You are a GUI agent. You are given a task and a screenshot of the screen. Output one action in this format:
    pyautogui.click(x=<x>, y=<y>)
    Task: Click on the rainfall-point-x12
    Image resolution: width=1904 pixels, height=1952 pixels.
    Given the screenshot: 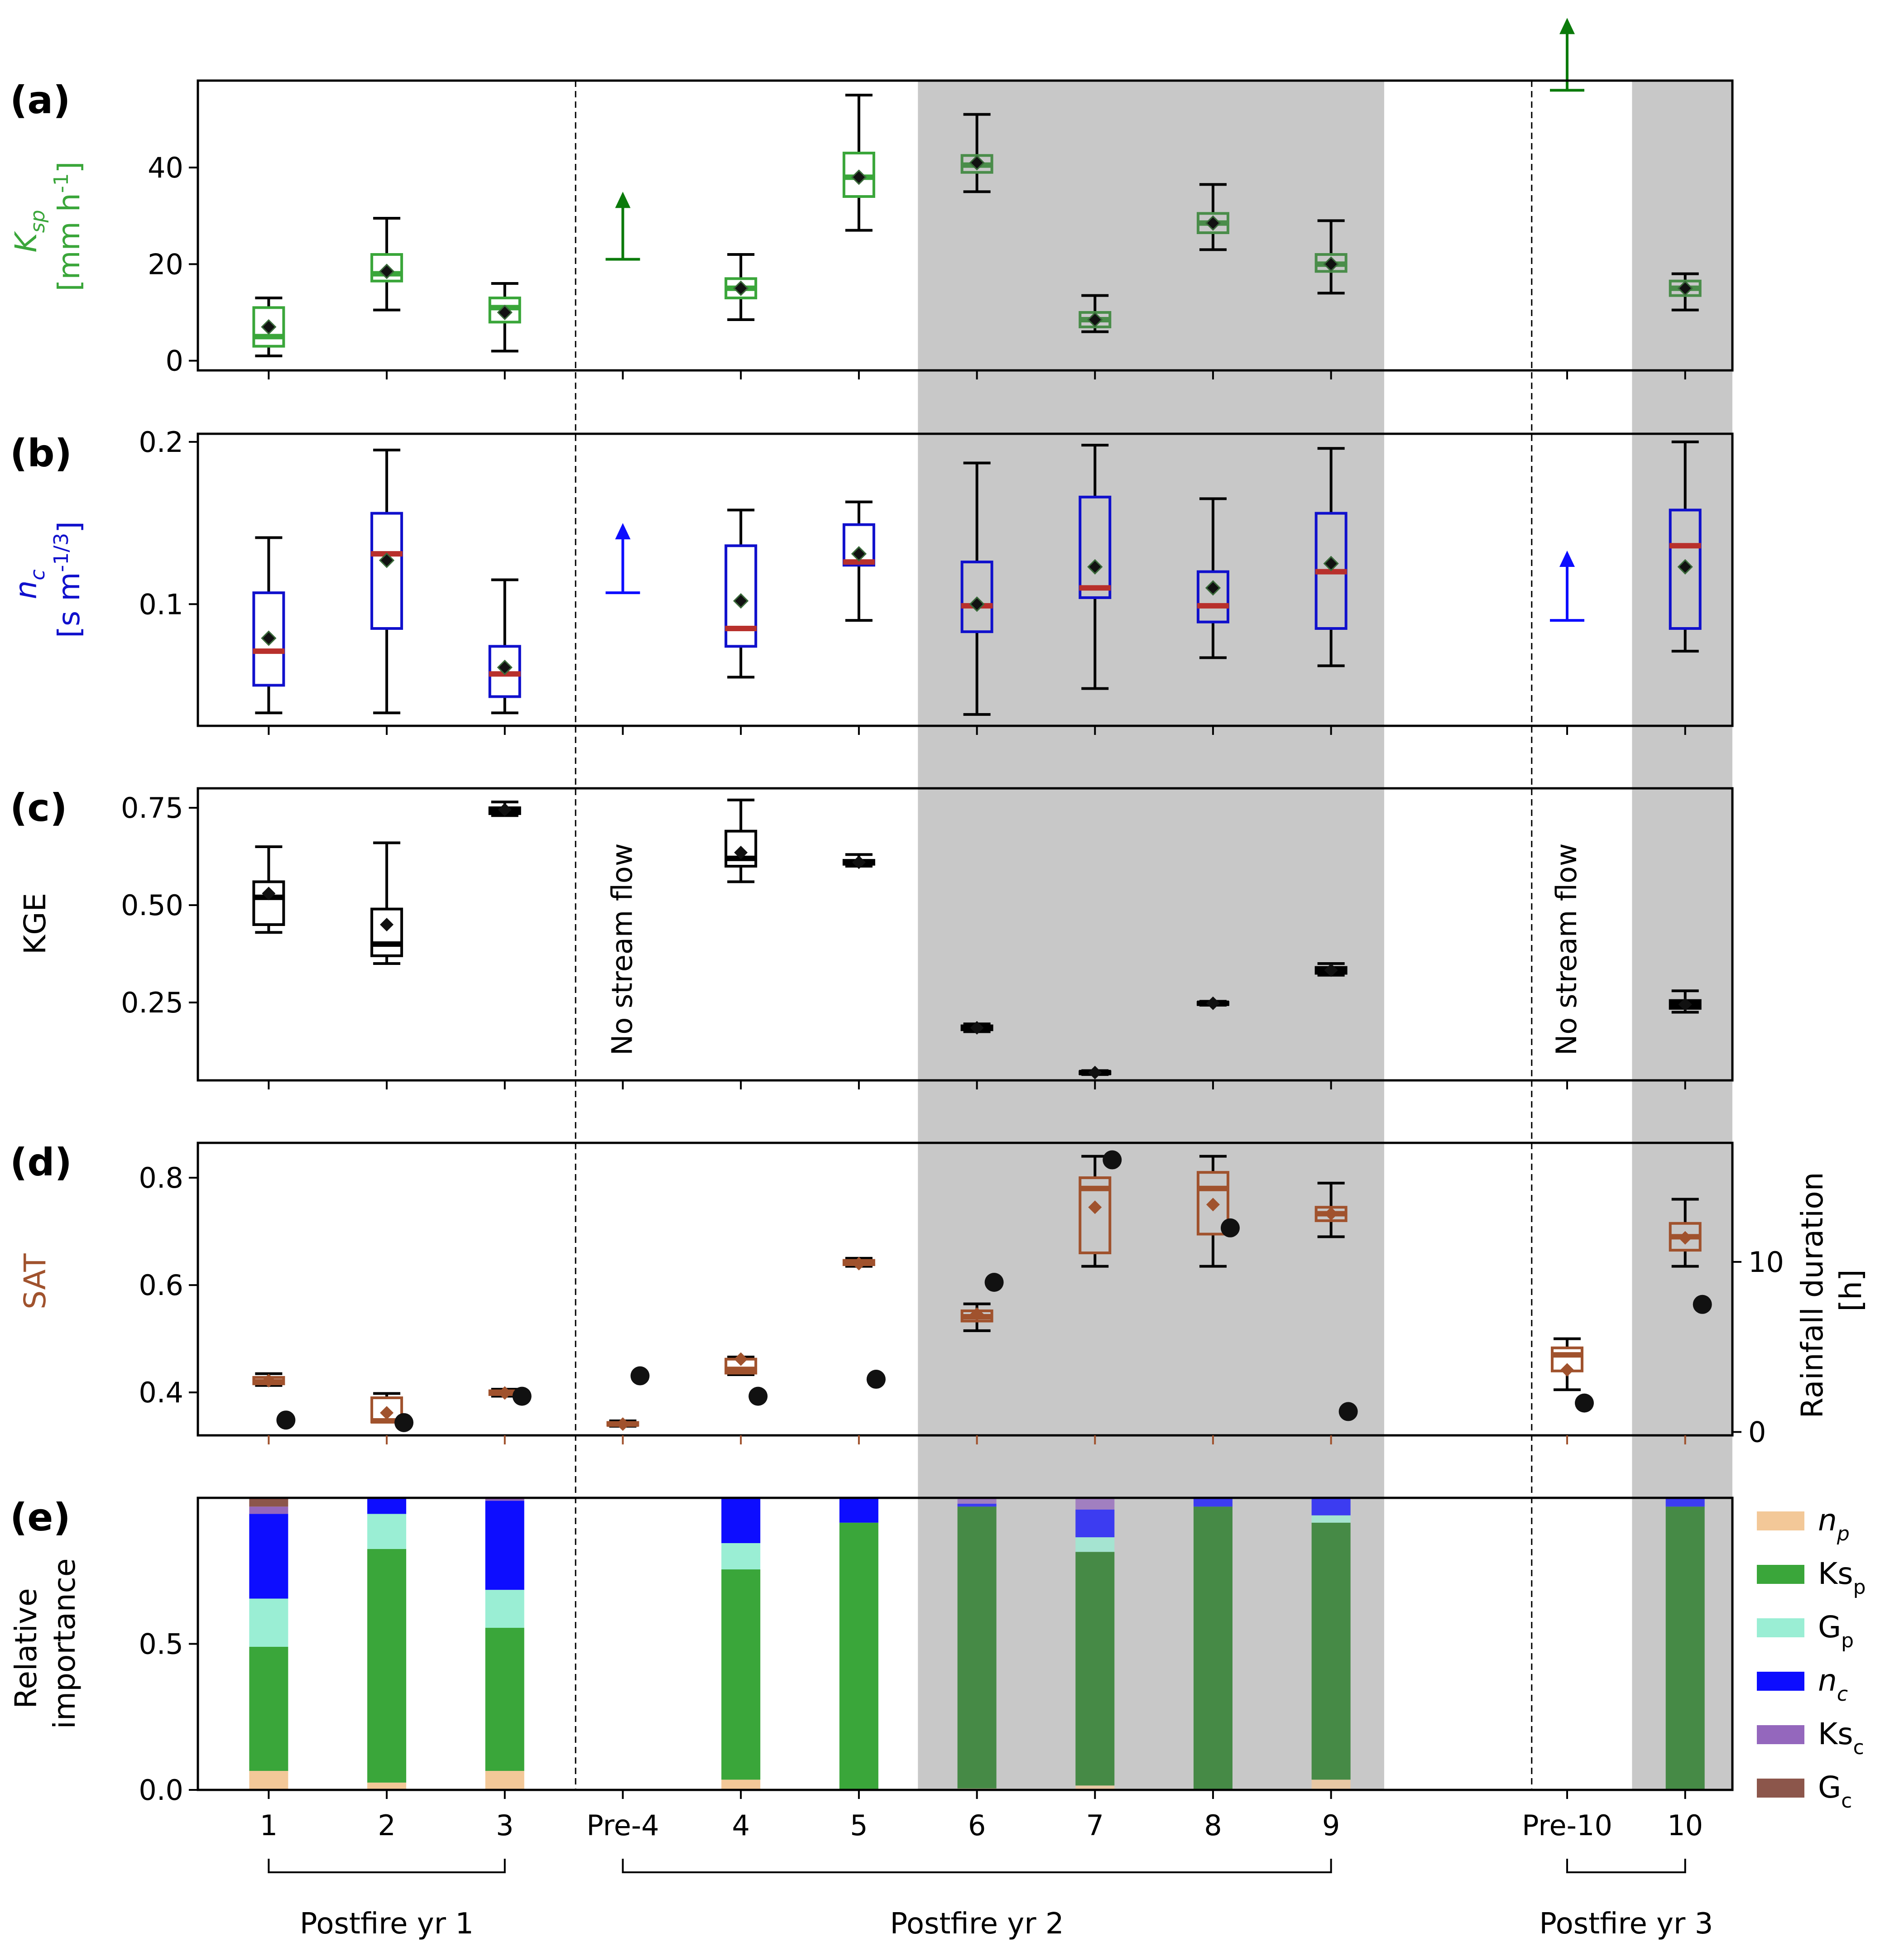 What is the action you would take?
    pyautogui.click(x=1584, y=1403)
    